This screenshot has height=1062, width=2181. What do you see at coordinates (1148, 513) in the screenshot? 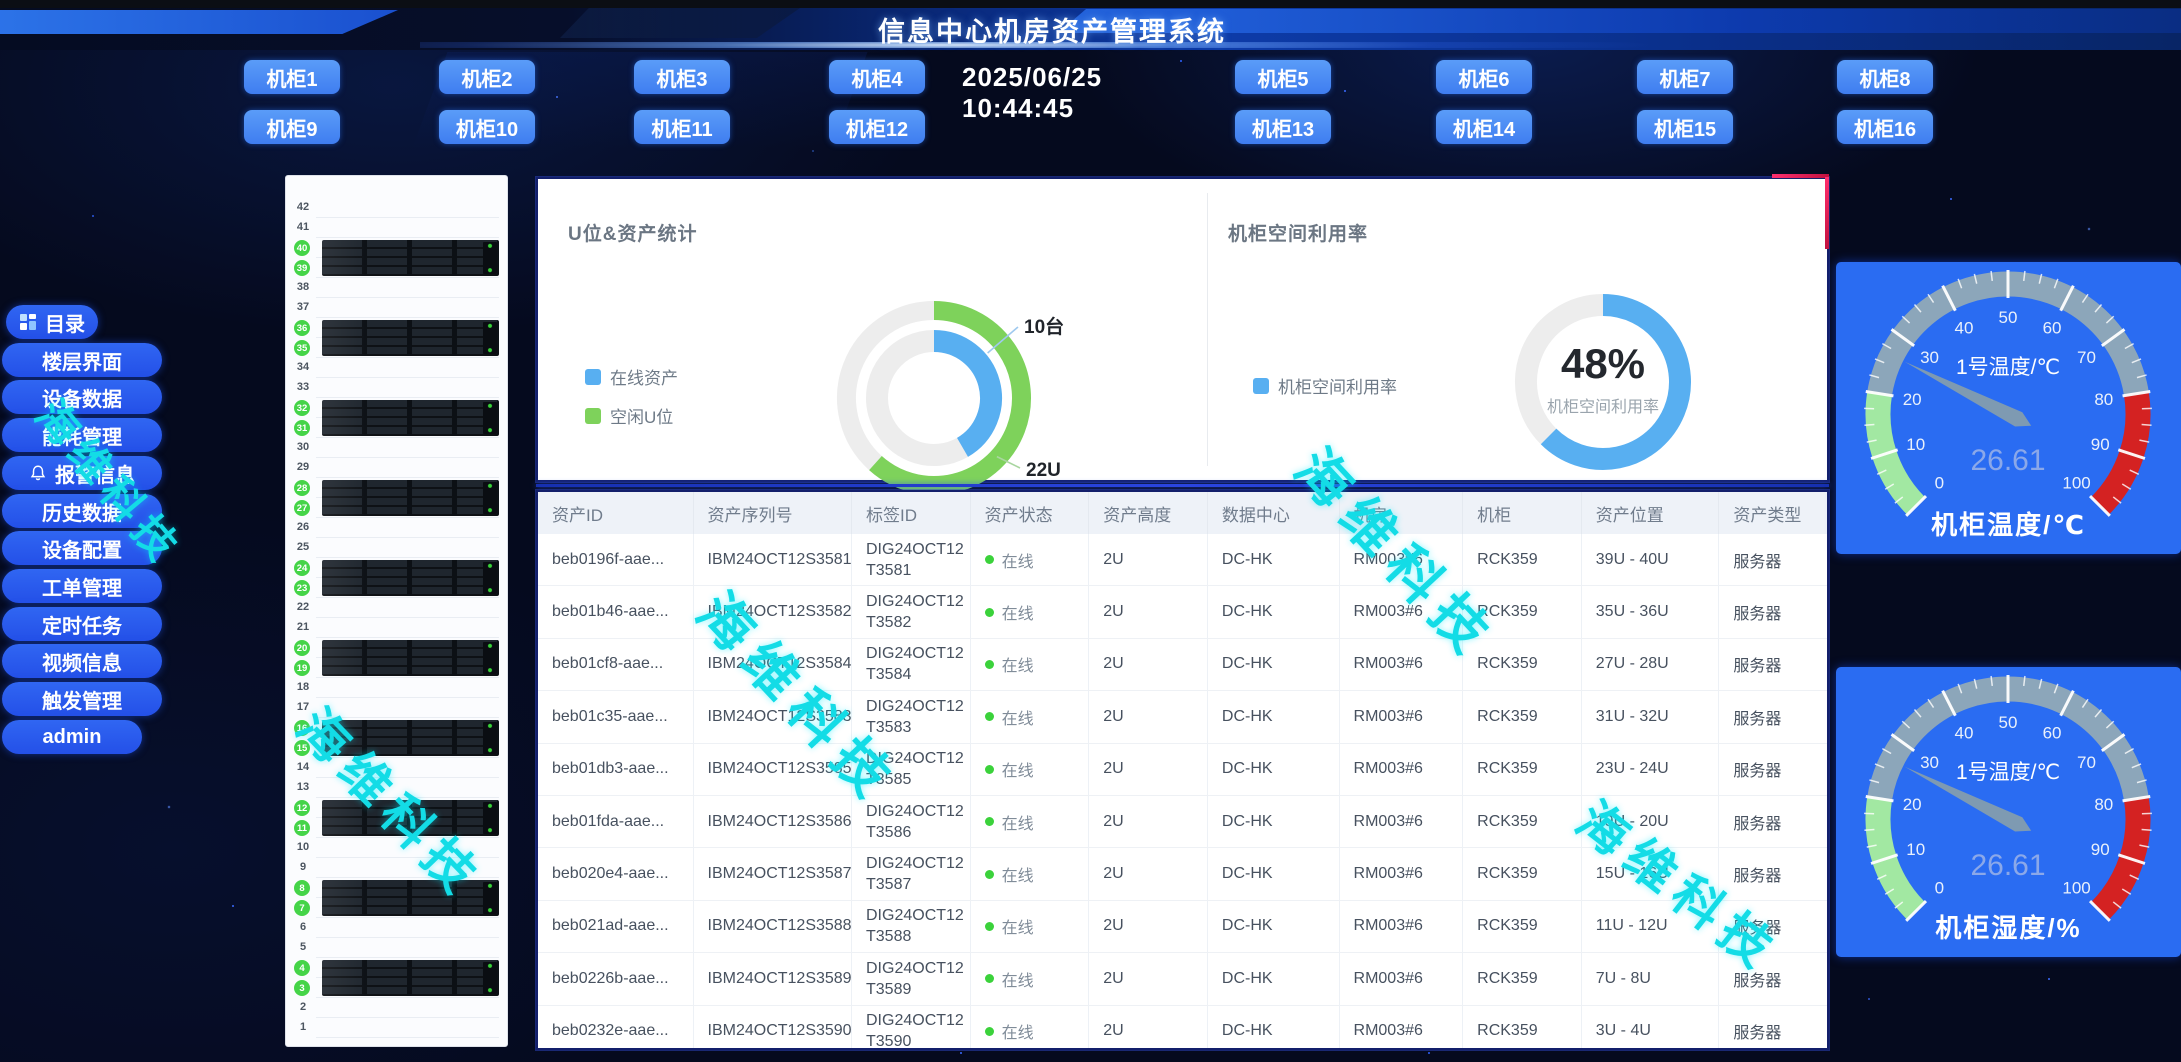
I see `column-header-资产高度: 资产高度` at bounding box center [1148, 513].